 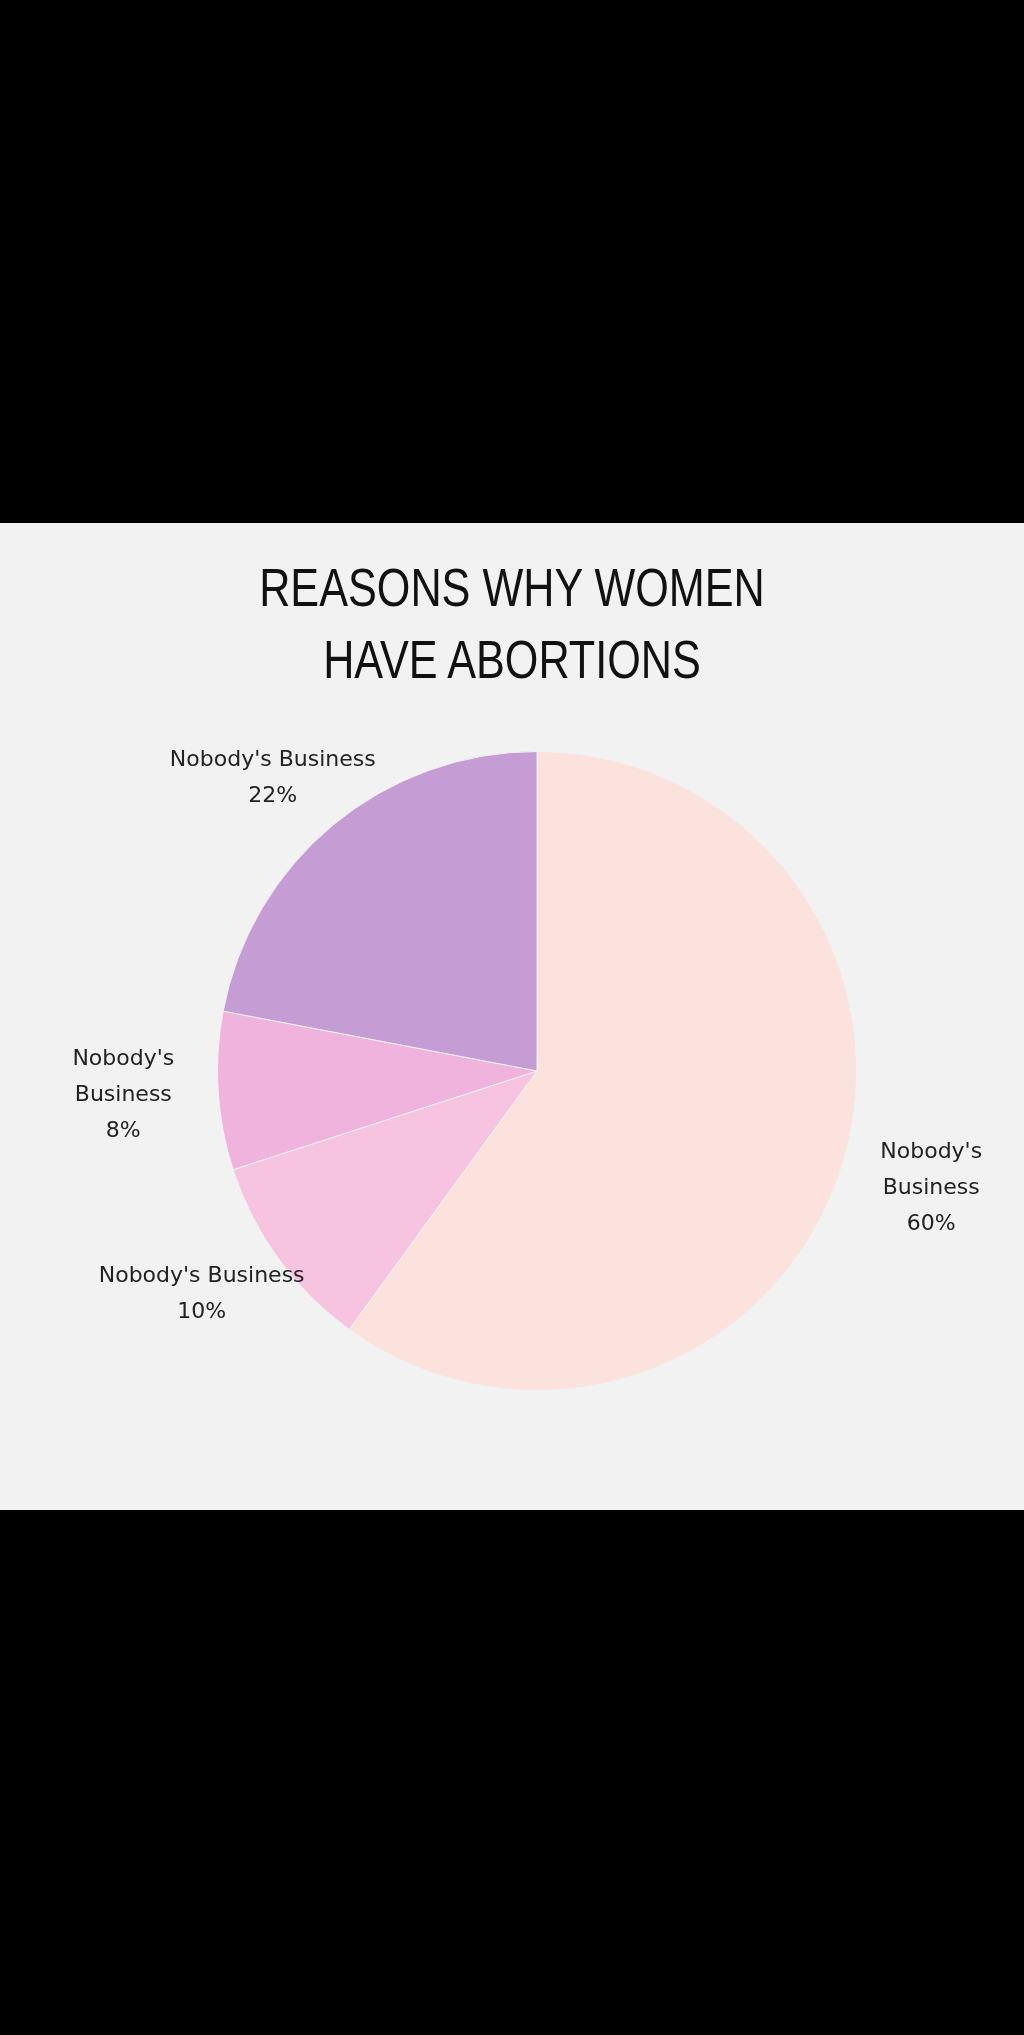 What do you see at coordinates (931, 1222) in the screenshot?
I see `data-label: 60%` at bounding box center [931, 1222].